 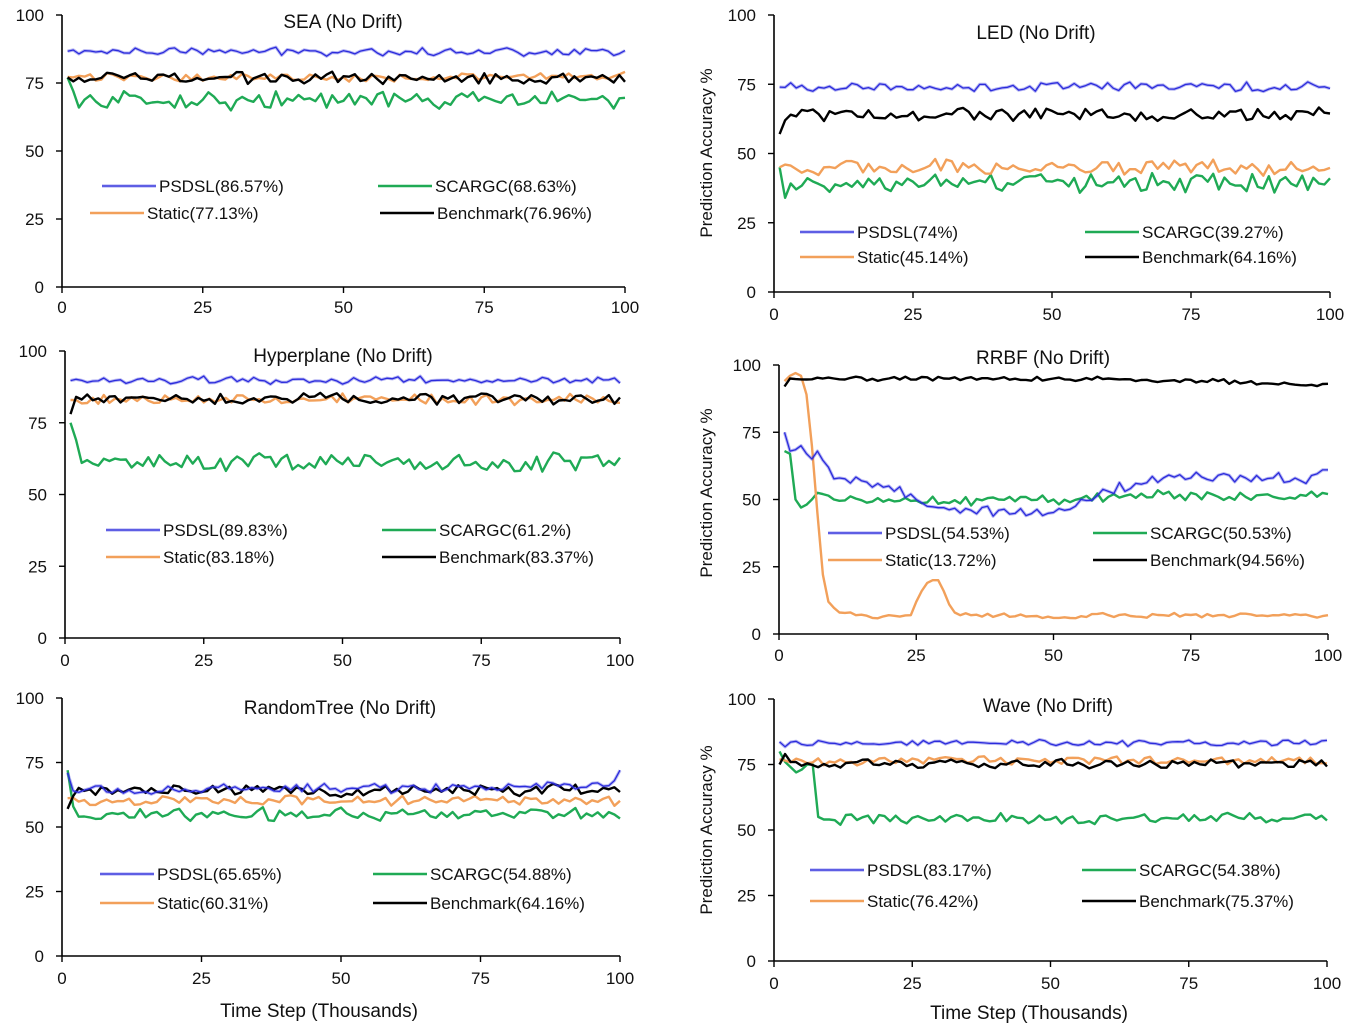 What do you see at coordinates (514, 213) in the screenshot?
I see `legend-label: Benchmark(76.96%)` at bounding box center [514, 213].